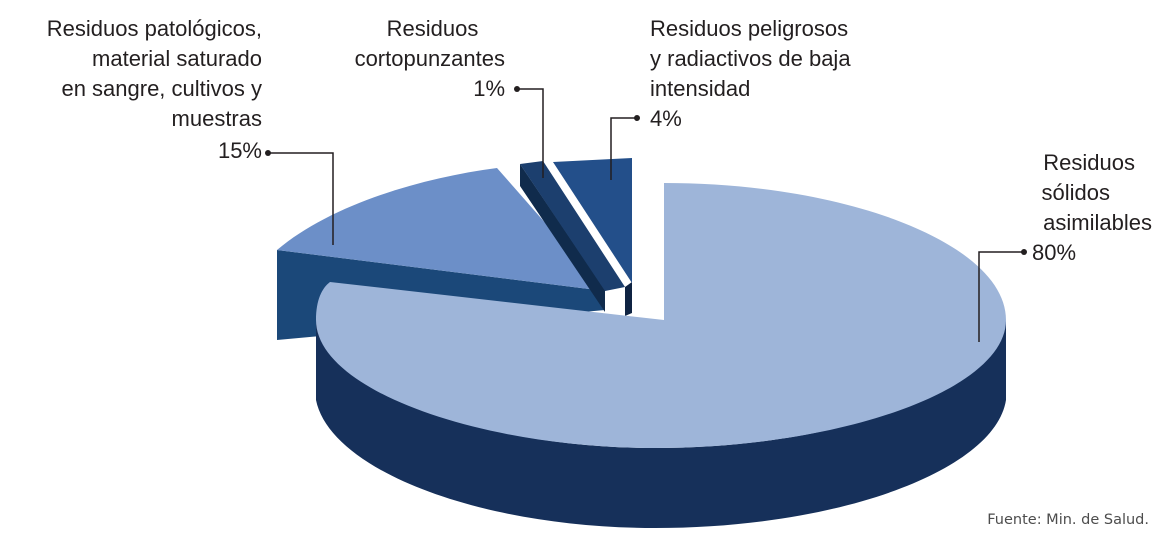  I want to click on leader-line-solidos, so click(1001, 296).